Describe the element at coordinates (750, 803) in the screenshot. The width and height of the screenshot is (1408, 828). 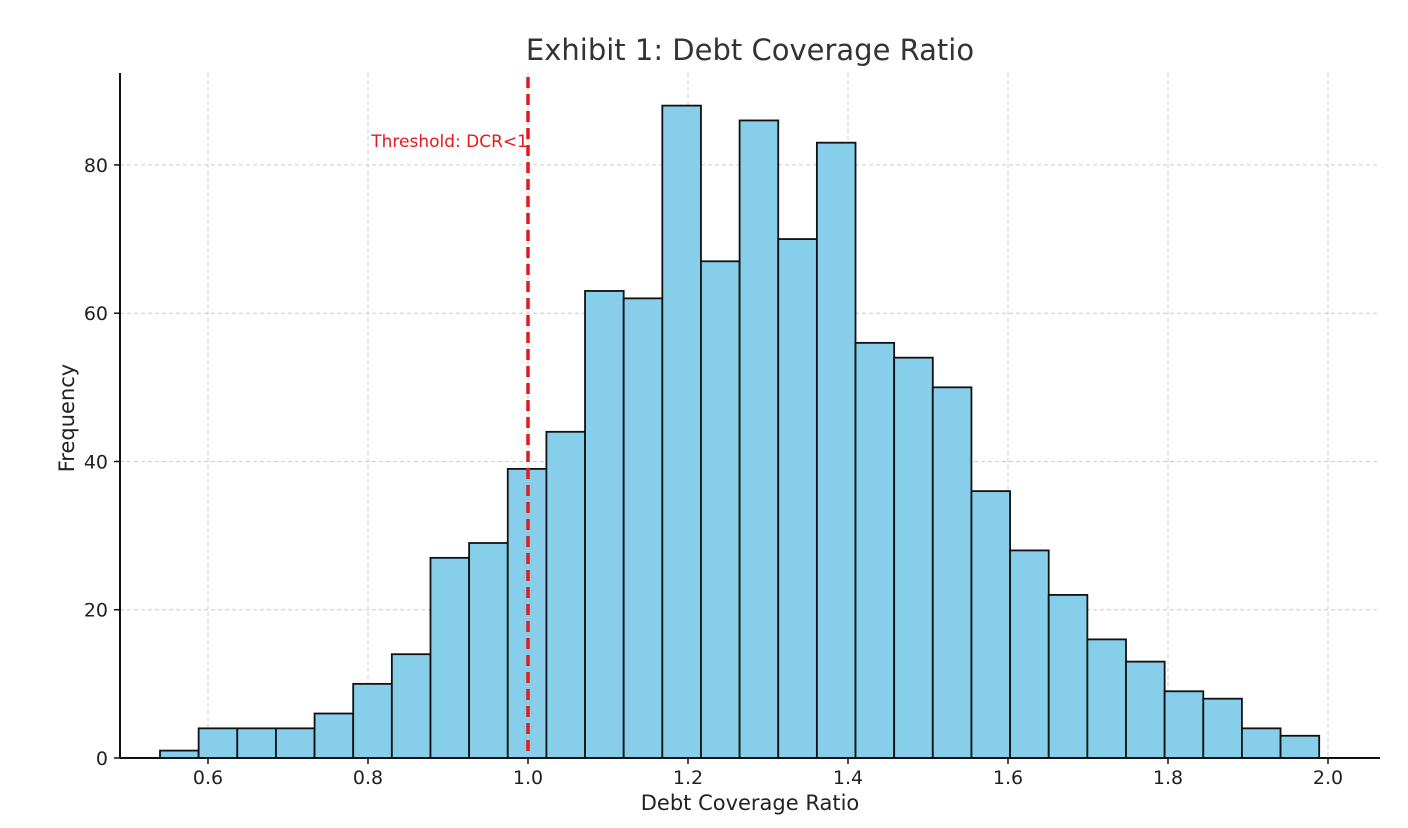
I see `x-axis-label: Debt Coverage Ratio` at that location.